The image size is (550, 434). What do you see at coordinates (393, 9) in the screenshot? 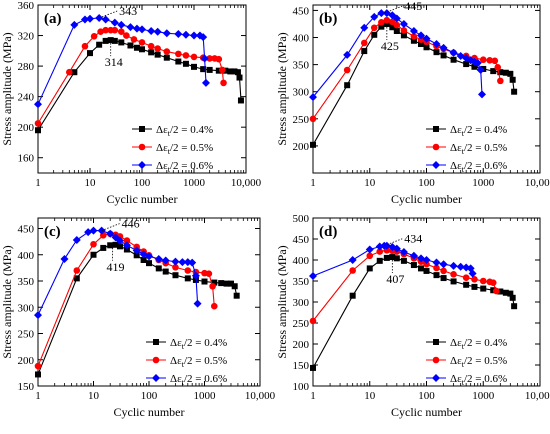
I see `annotation-leader` at bounding box center [393, 9].